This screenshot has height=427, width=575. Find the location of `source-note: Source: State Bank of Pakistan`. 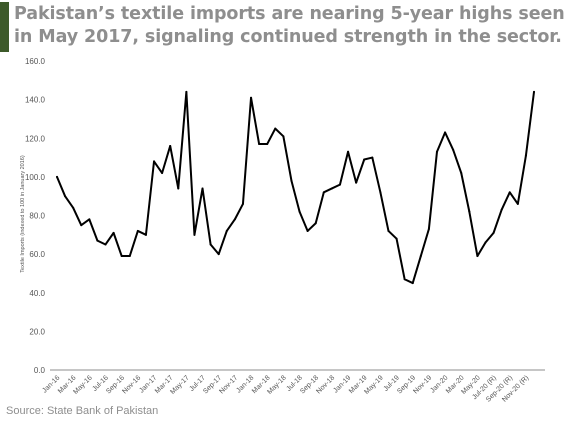

source-note: Source: State Bank of Pakistan is located at coordinates (82, 411).